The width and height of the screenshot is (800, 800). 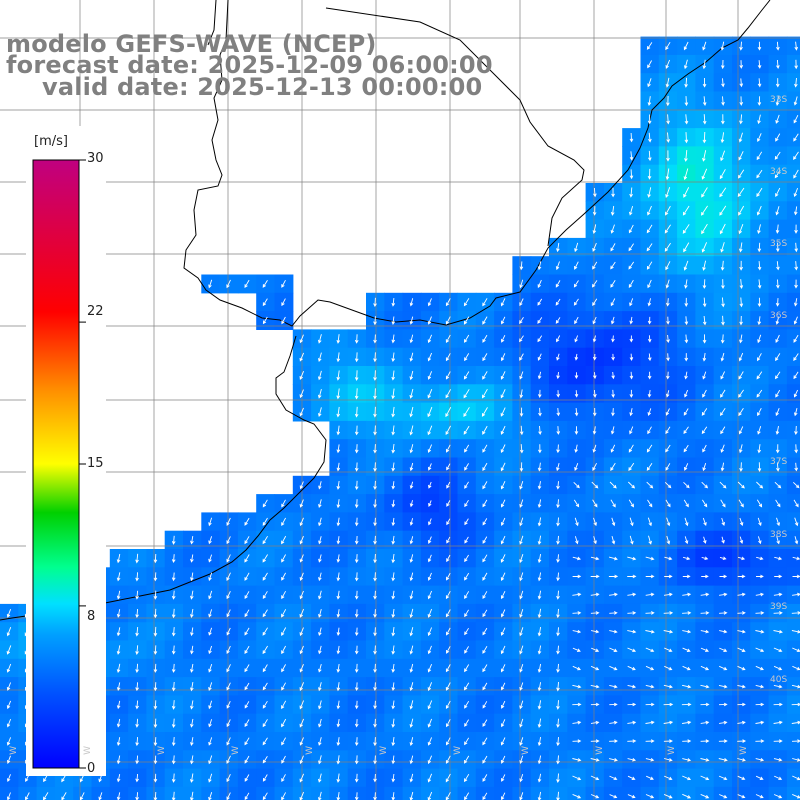 What do you see at coordinates (56, 464) in the screenshot?
I see `colorbar-gradient` at bounding box center [56, 464].